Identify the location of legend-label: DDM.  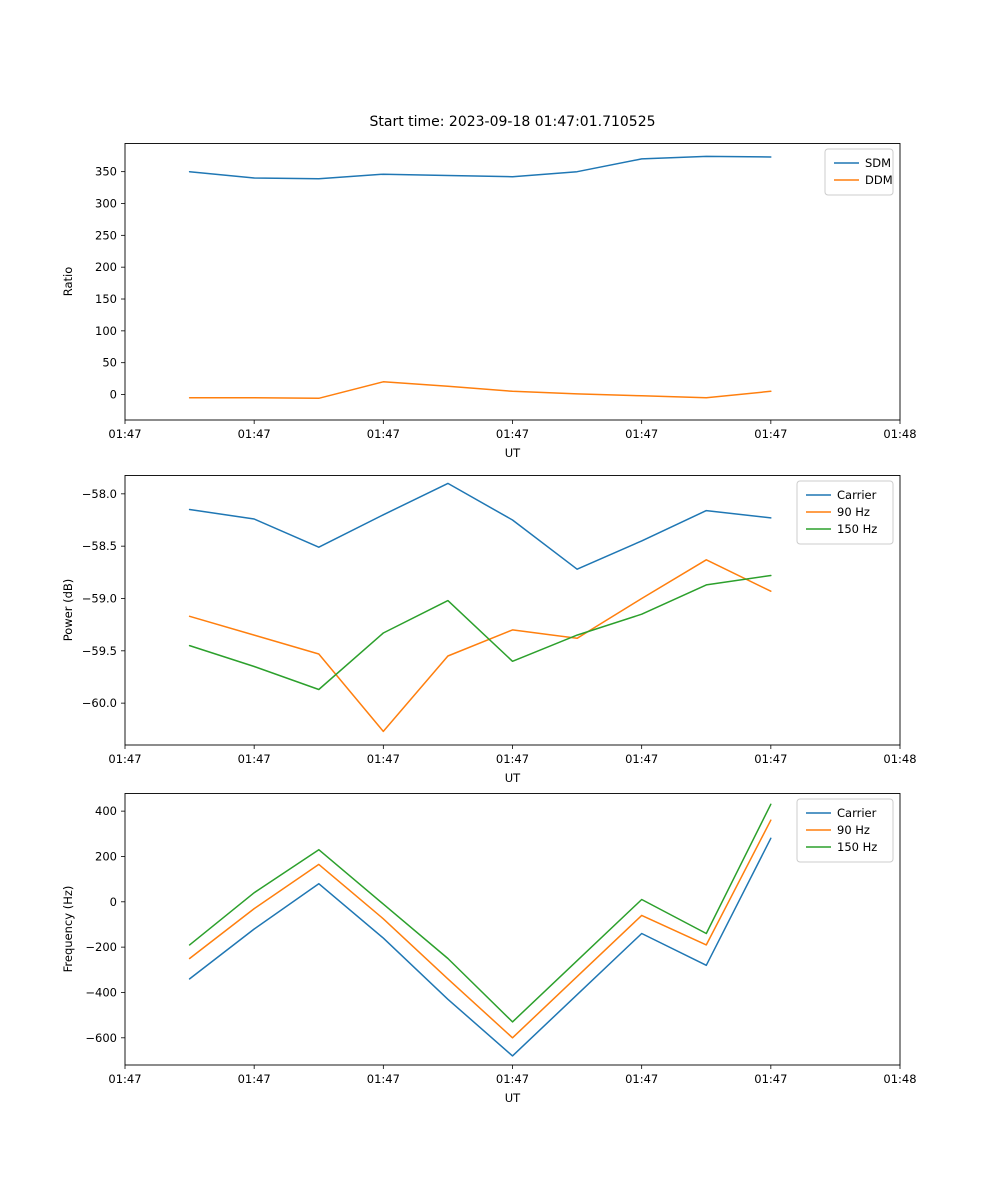
(879, 180).